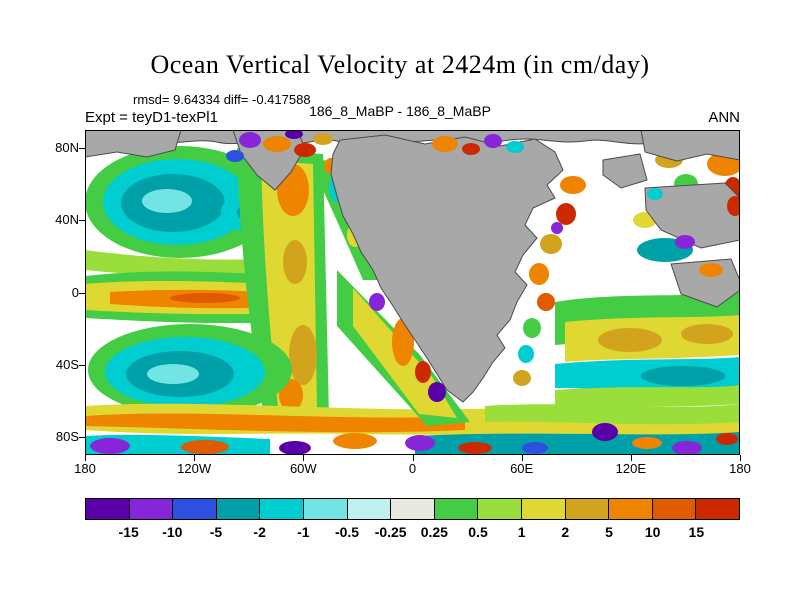 The height and width of the screenshot is (600, 800). What do you see at coordinates (478, 532) in the screenshot?
I see `colorbar-tick-label: 0.5` at bounding box center [478, 532].